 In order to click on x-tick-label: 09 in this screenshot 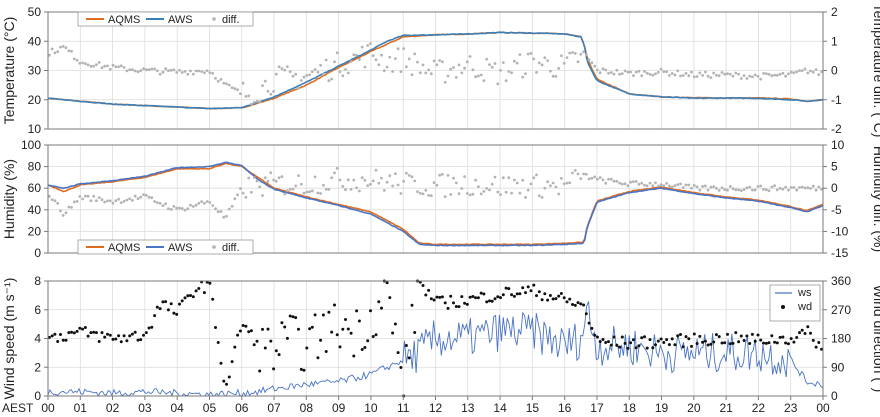, I will do `click(339, 408)`.